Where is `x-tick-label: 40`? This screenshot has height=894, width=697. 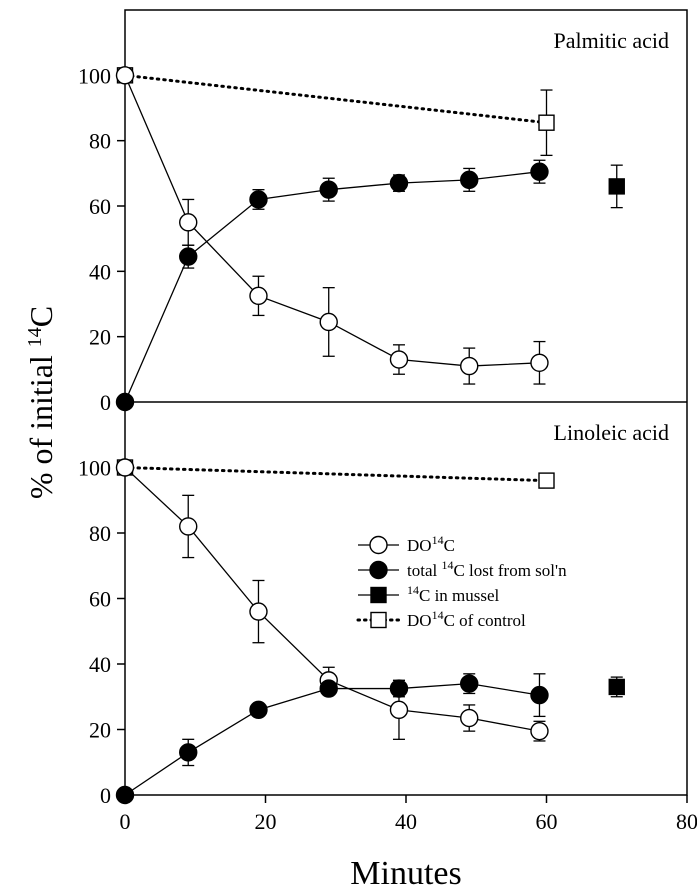 x-tick-label: 40 is located at coordinates (406, 821).